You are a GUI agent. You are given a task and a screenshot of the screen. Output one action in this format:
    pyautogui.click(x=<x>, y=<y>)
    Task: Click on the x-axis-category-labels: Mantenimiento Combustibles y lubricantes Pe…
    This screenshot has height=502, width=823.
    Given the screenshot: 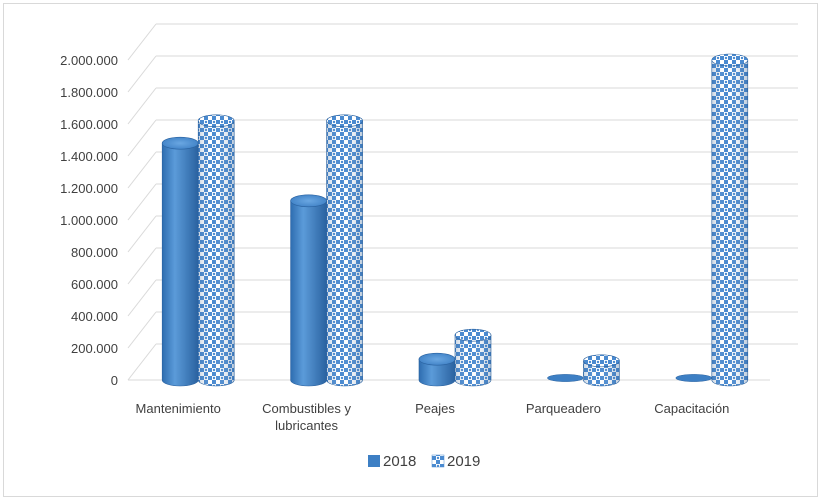 What is the action you would take?
    pyautogui.click(x=433, y=417)
    